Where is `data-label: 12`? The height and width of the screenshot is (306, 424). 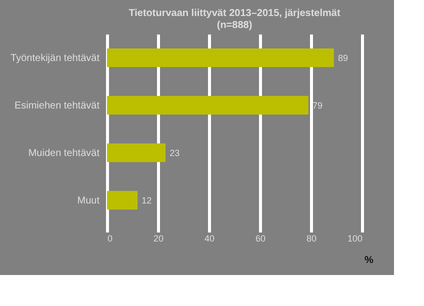 data-label: 12 is located at coordinates (147, 200).